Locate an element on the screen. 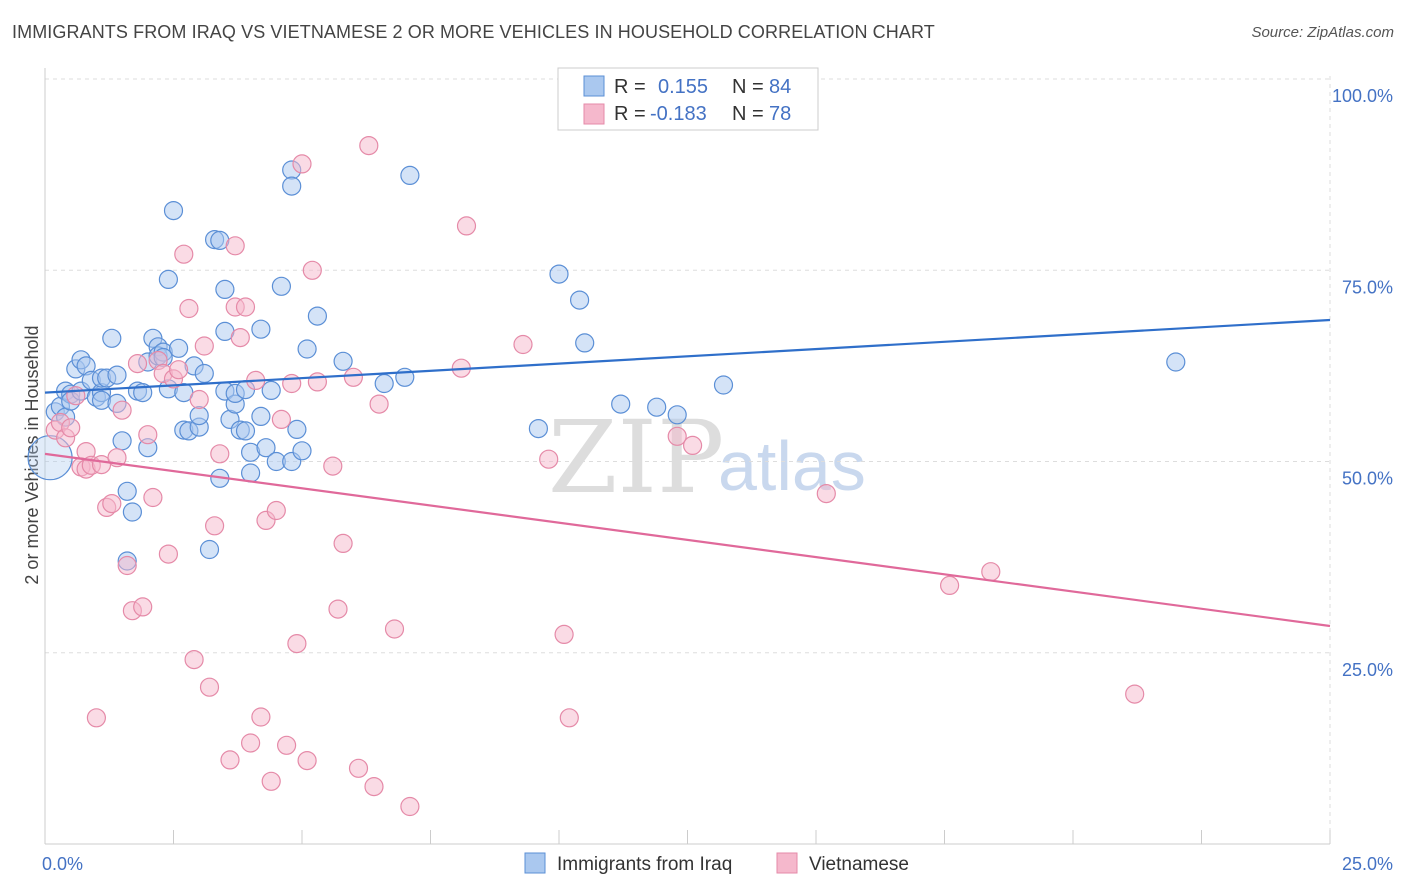  legend-n-value-vietnamese: 78 is located at coordinates (780, 114).